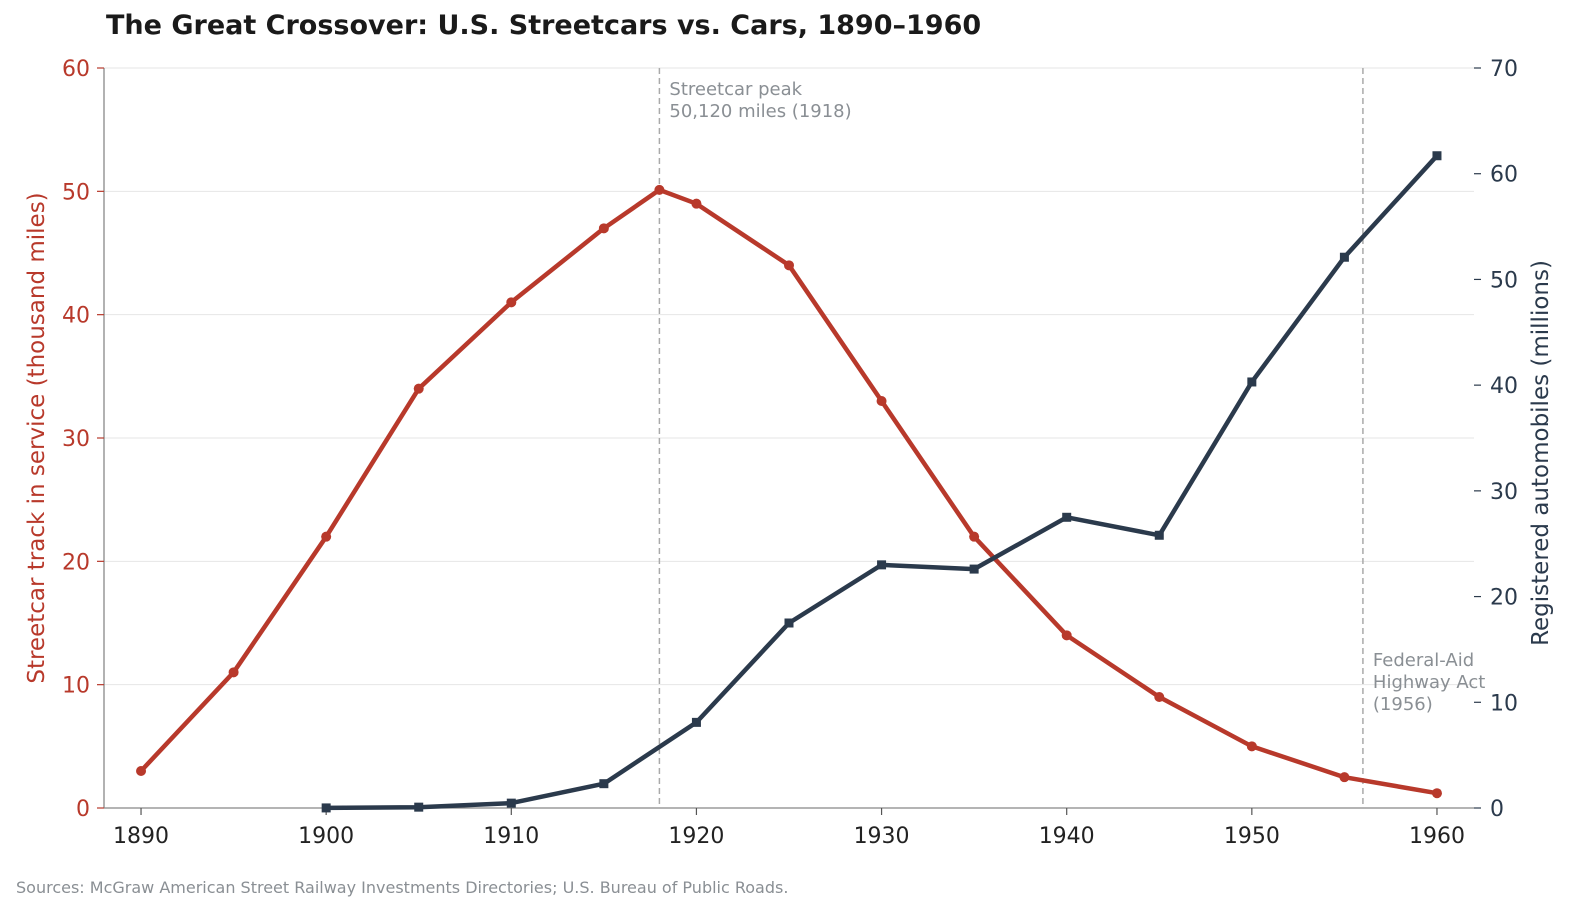 This screenshot has width=1589, height=923. I want to click on x-tick-label: 1910, so click(511, 836).